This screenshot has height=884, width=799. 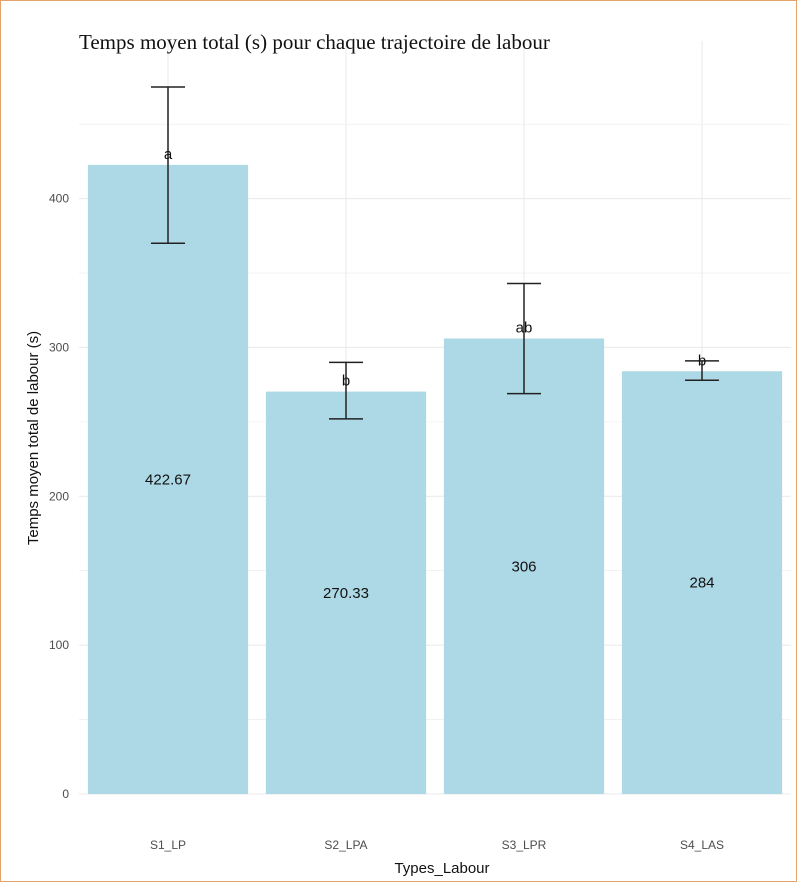 I want to click on y-tick-label: 300, so click(x=59, y=347).